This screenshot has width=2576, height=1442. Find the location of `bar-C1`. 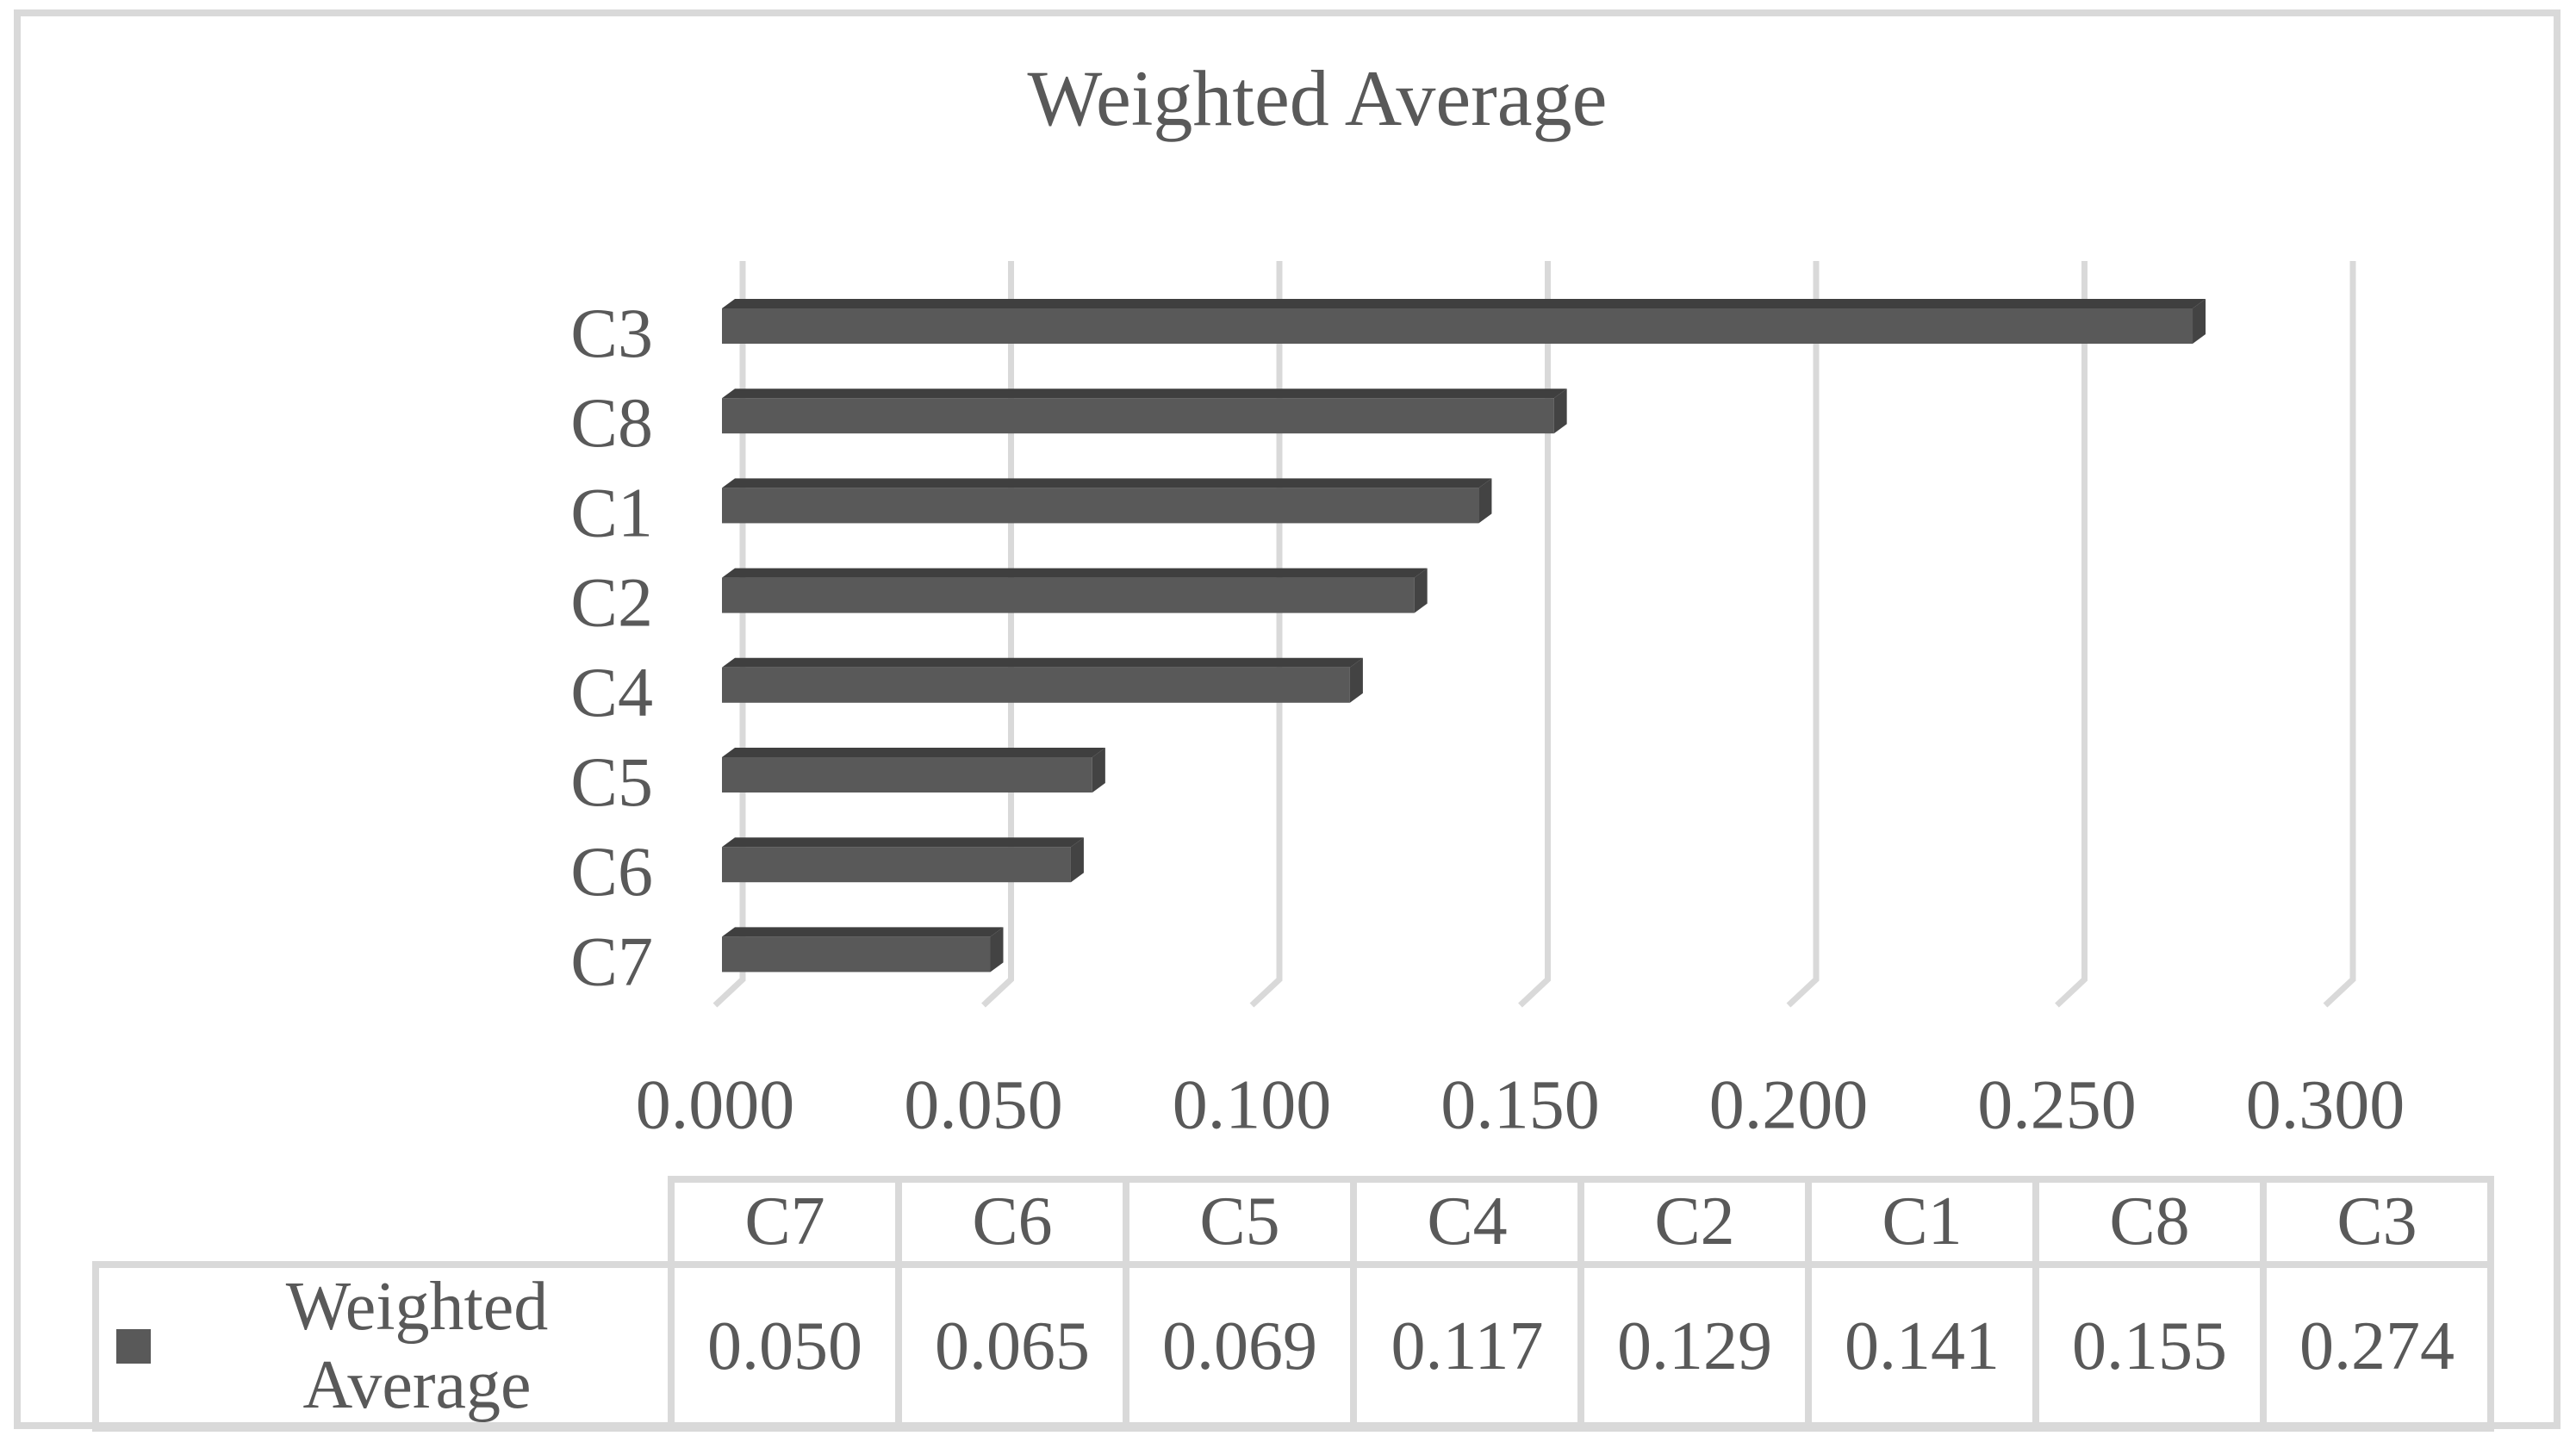

bar-C1 is located at coordinates (1107, 501).